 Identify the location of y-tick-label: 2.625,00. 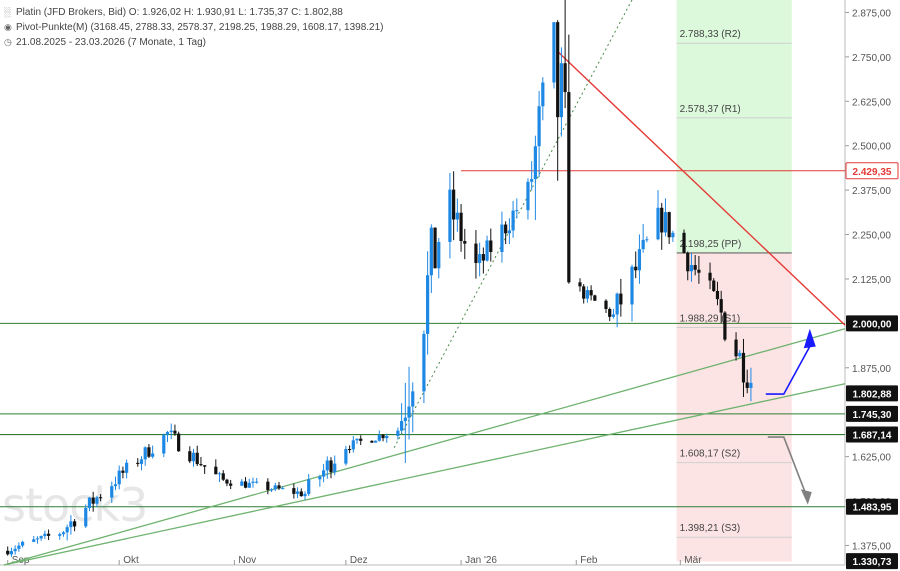
(871, 102).